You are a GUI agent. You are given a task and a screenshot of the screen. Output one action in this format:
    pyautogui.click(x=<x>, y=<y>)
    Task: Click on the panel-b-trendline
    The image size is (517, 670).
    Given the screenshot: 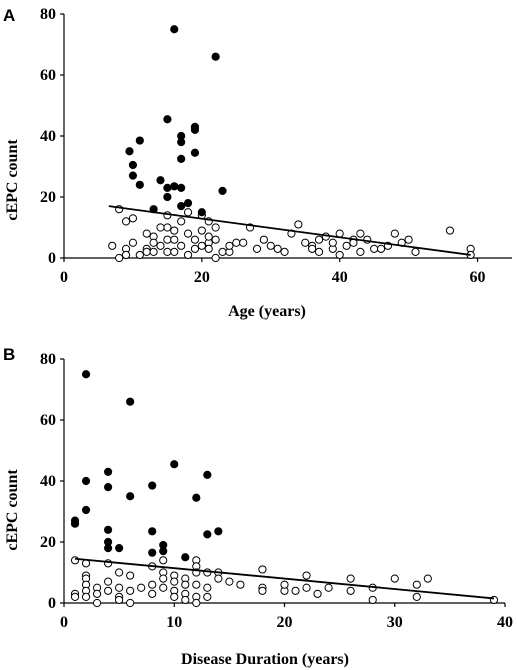 What is the action you would take?
    pyautogui.click(x=284, y=578)
    